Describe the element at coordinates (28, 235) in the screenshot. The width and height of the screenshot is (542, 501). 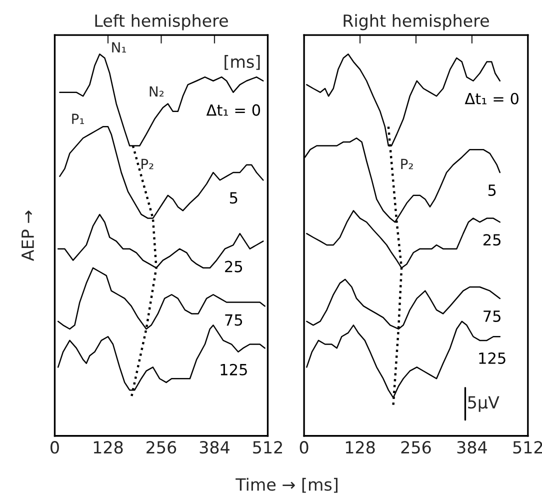
I see `y-axis-title: AEP →` at that location.